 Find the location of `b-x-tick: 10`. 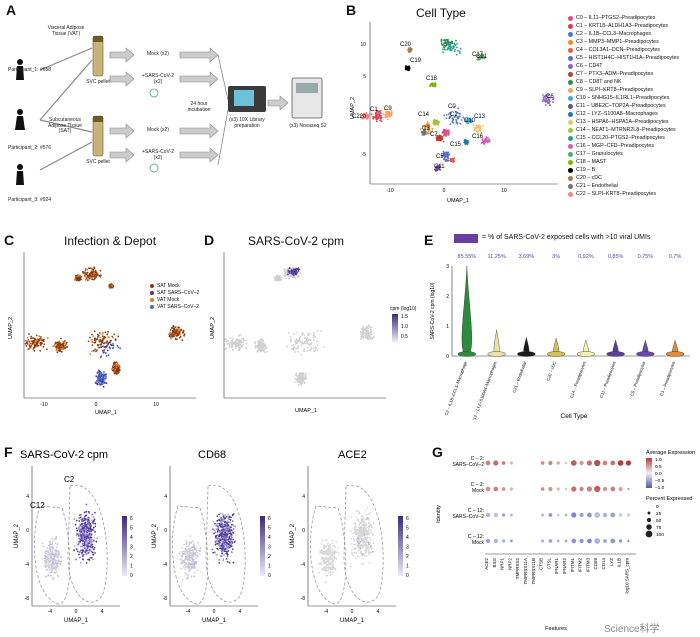

b-x-tick: 10 is located at coordinates (504, 191).